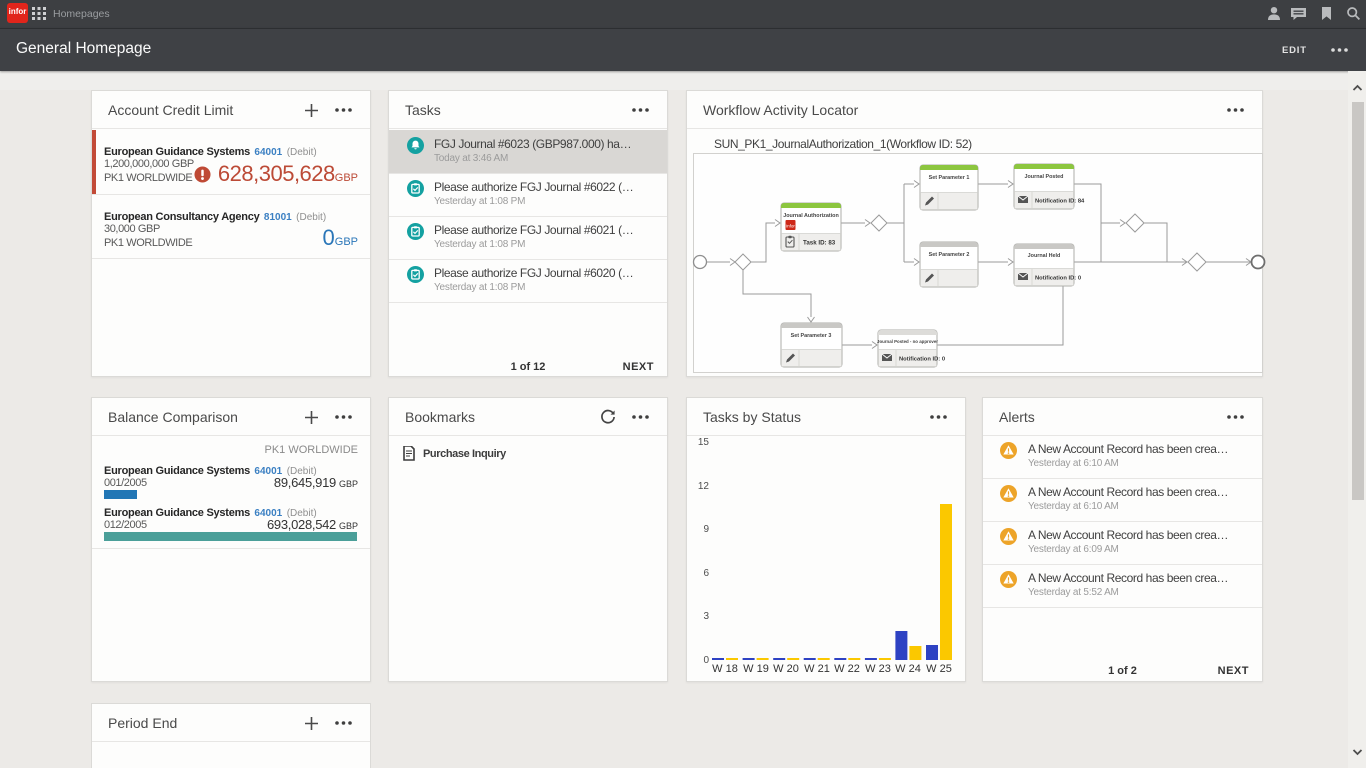 The width and height of the screenshot is (1366, 768). Describe the element at coordinates (790, 226) in the screenshot. I see `svg-text: infor` at that location.